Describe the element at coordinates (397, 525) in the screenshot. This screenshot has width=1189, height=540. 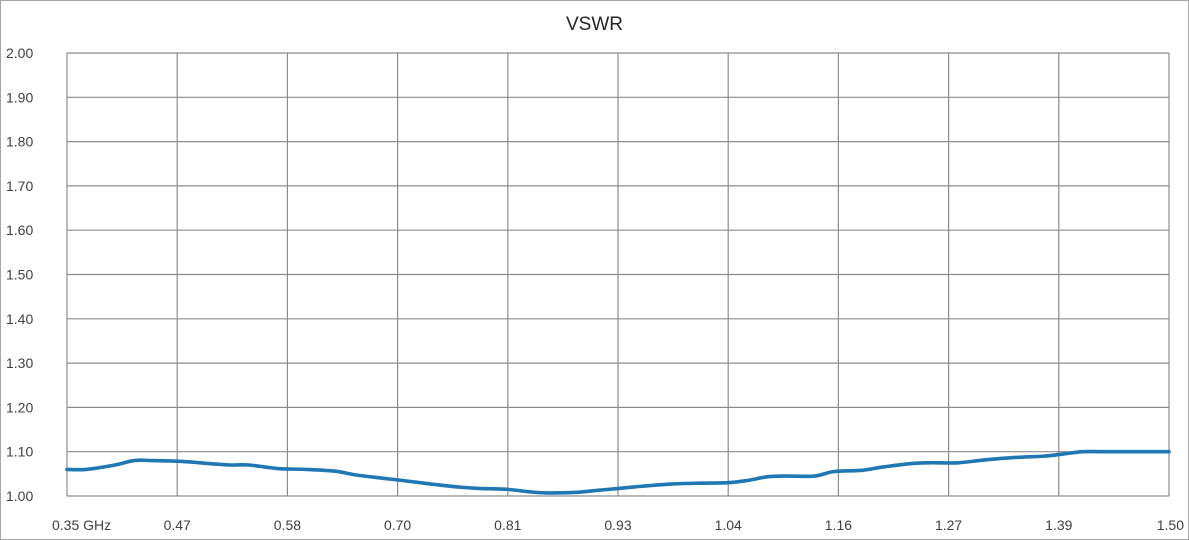
I see `x-tick-label: 0.70` at that location.